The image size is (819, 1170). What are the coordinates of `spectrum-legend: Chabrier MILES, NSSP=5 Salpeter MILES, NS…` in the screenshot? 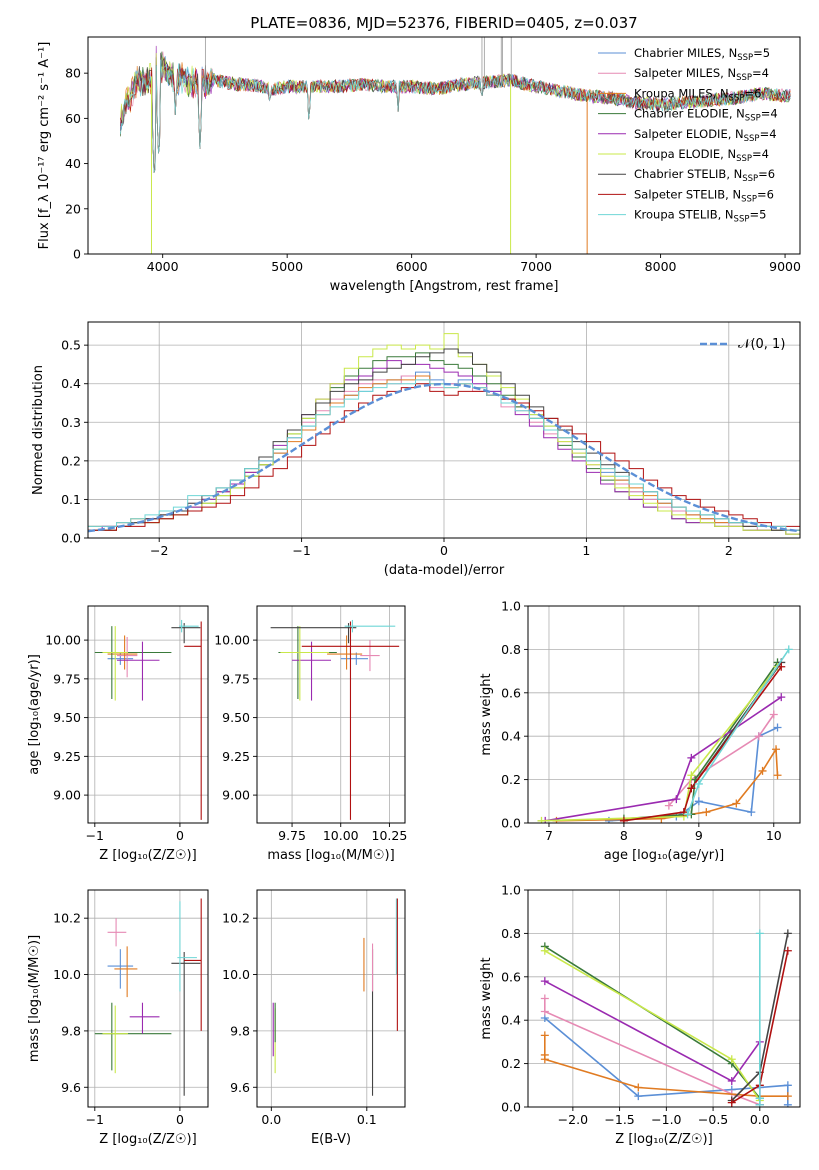 It's located at (688, 135).